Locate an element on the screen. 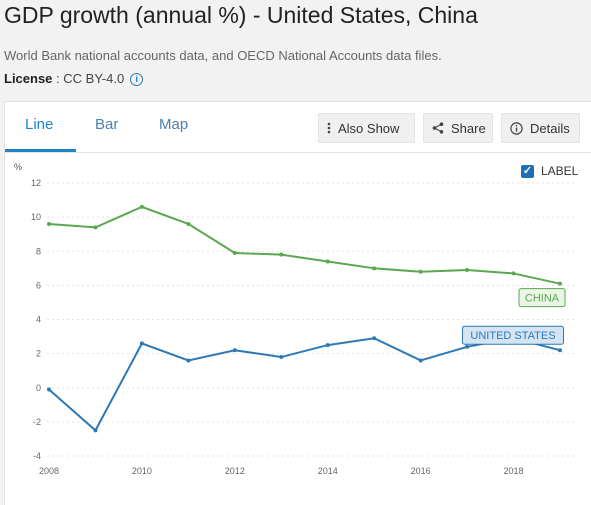  tab-map: Map is located at coordinates (174, 124).